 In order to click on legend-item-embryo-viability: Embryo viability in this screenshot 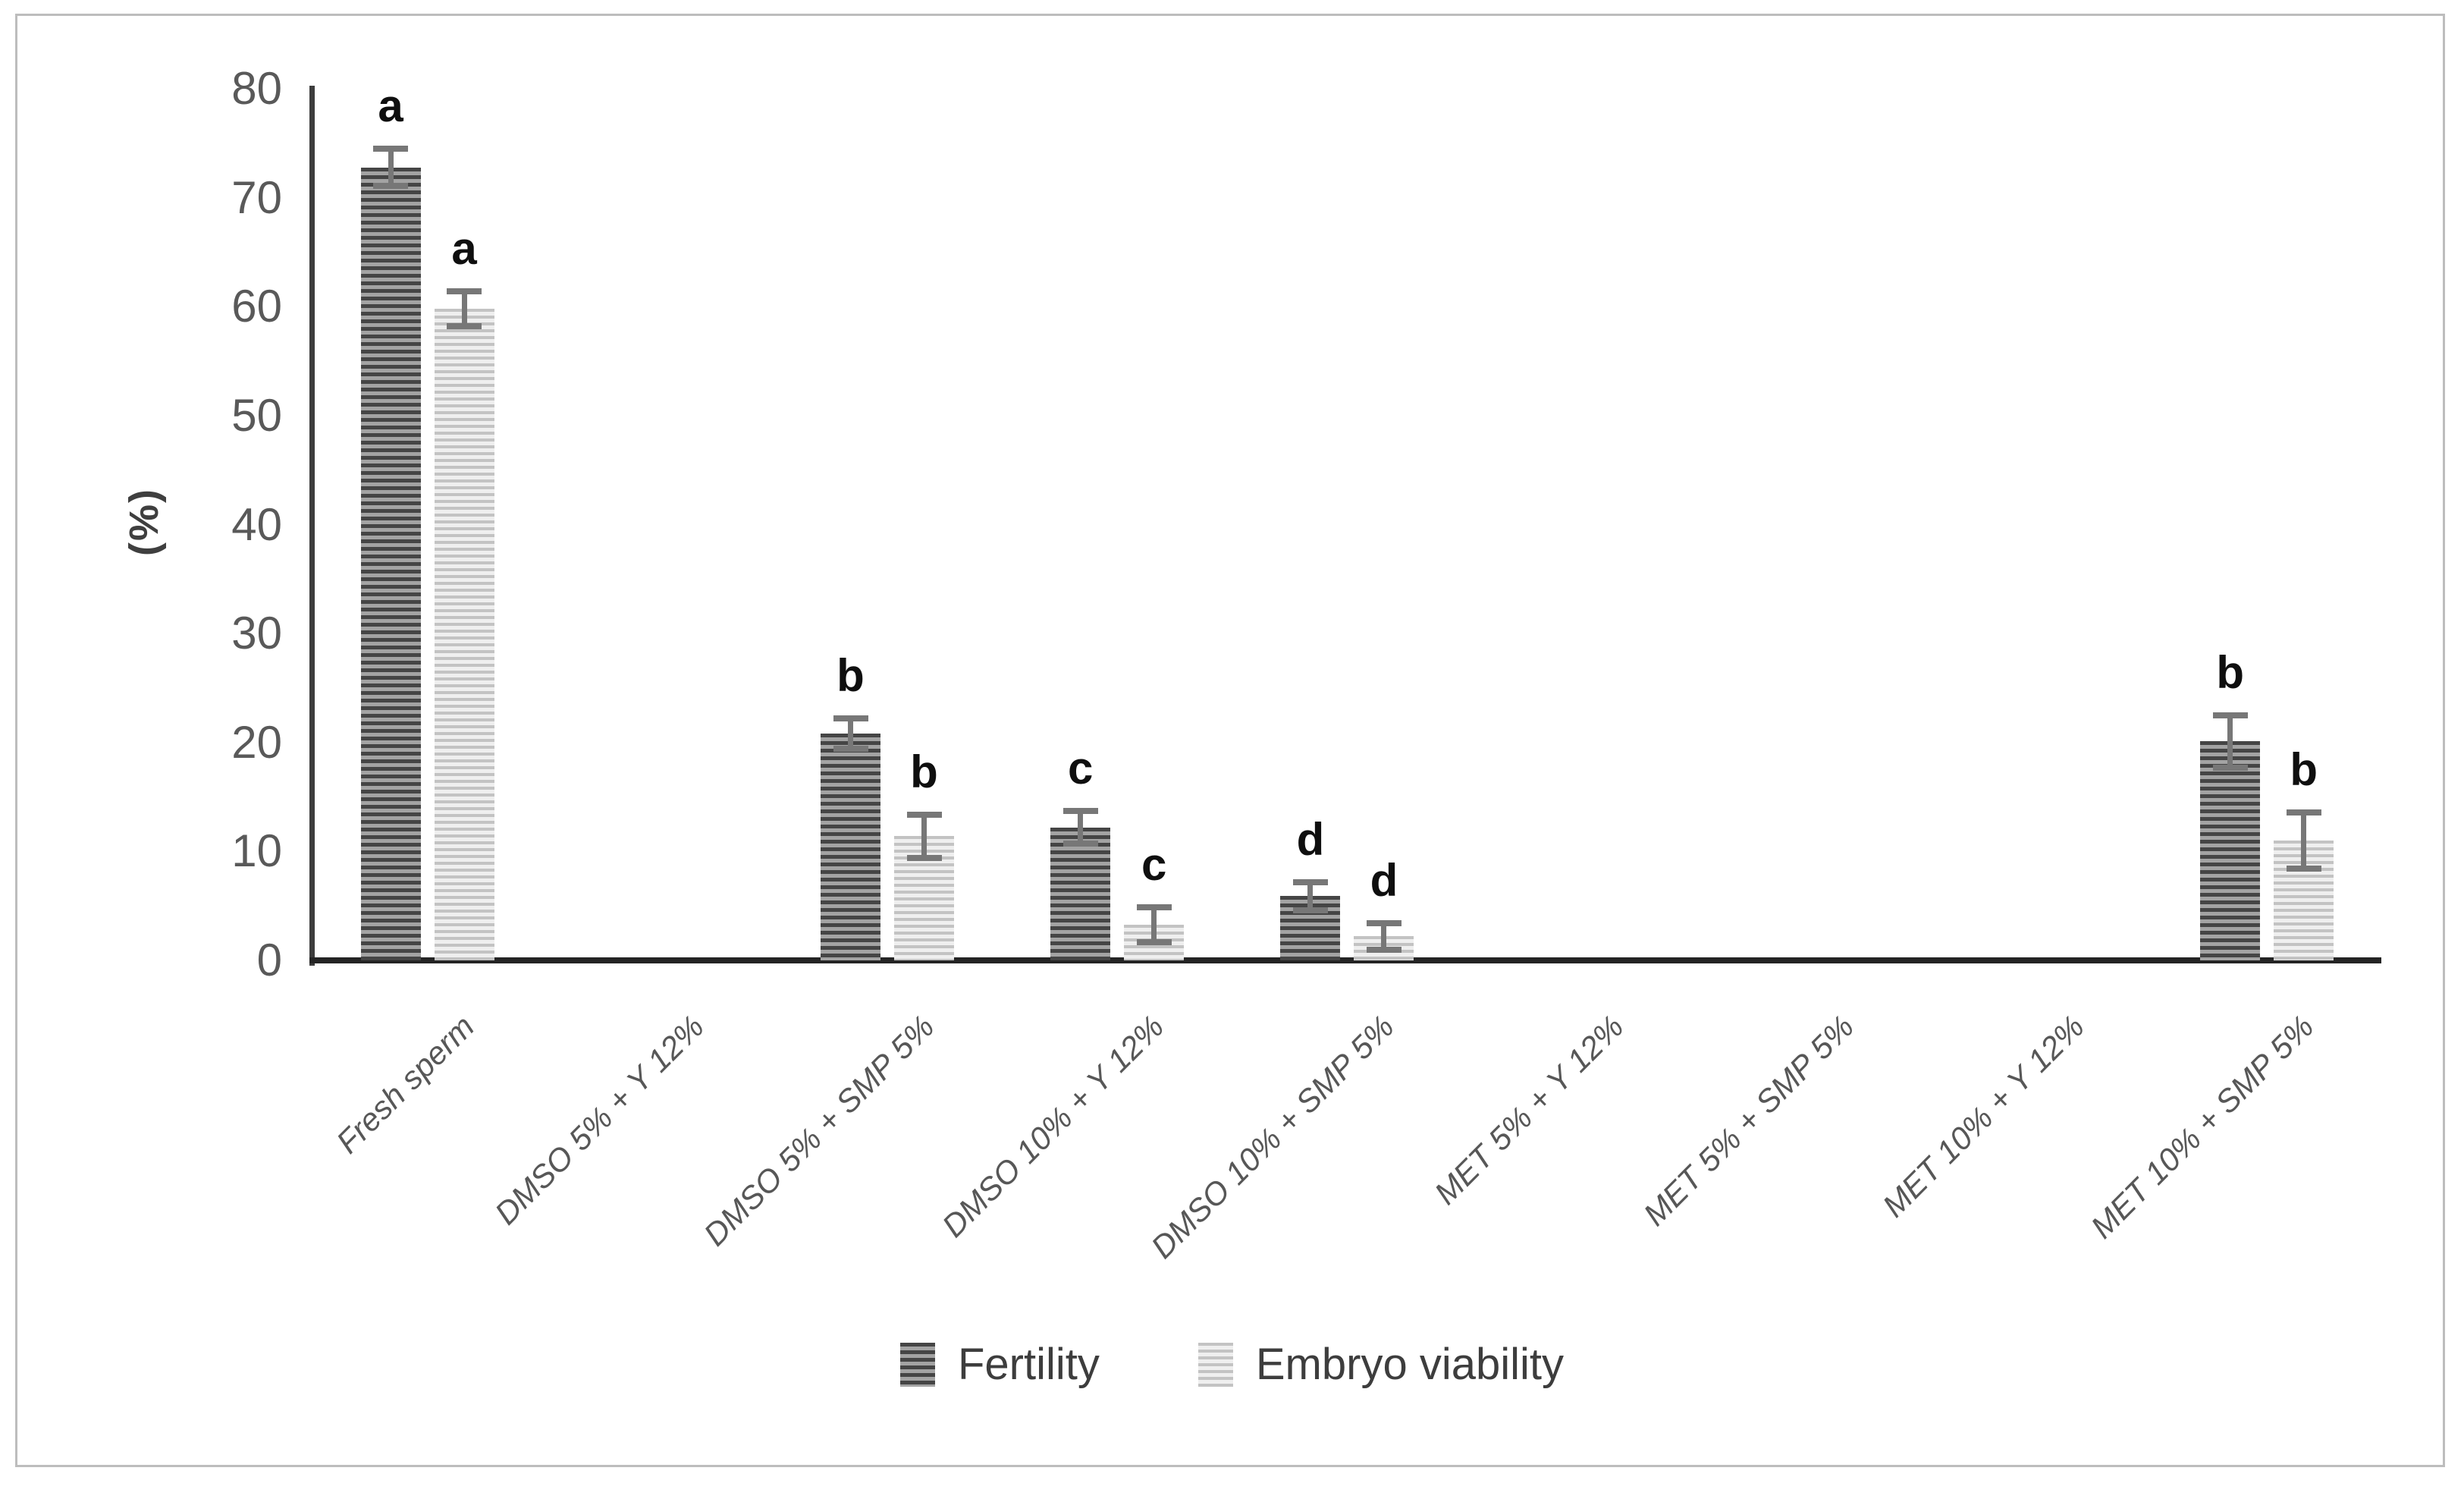, I will do `click(1381, 1364)`.